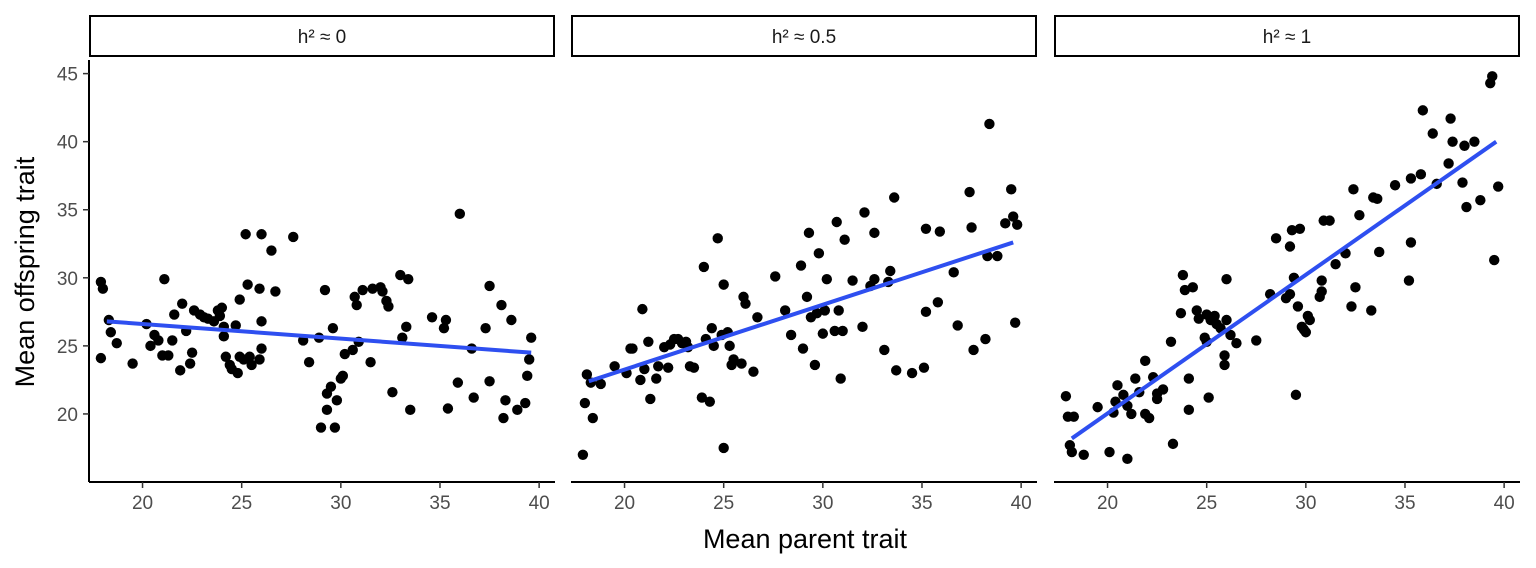  What do you see at coordinates (322, 37) in the screenshot?
I see `facet-strip-label: h² ≈ 0` at bounding box center [322, 37].